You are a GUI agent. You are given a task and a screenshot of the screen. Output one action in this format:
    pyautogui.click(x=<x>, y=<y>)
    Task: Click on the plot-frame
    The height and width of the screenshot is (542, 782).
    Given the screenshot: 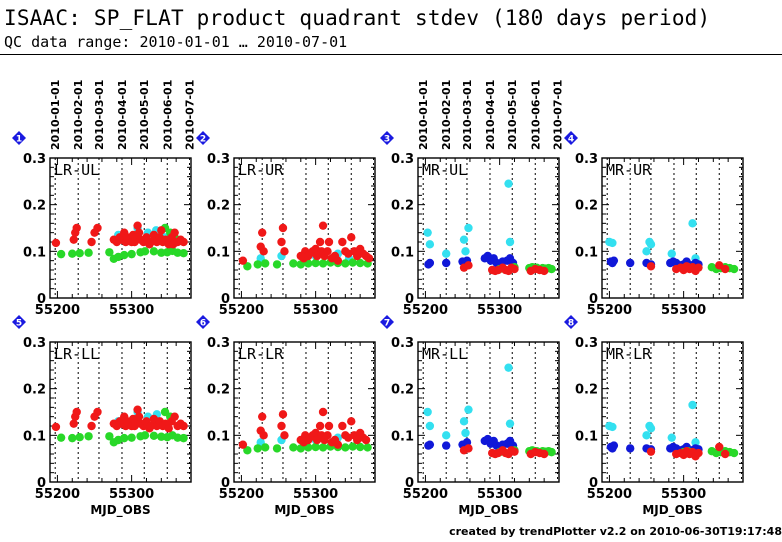 What is the action you would take?
    pyautogui.click(x=488, y=228)
    